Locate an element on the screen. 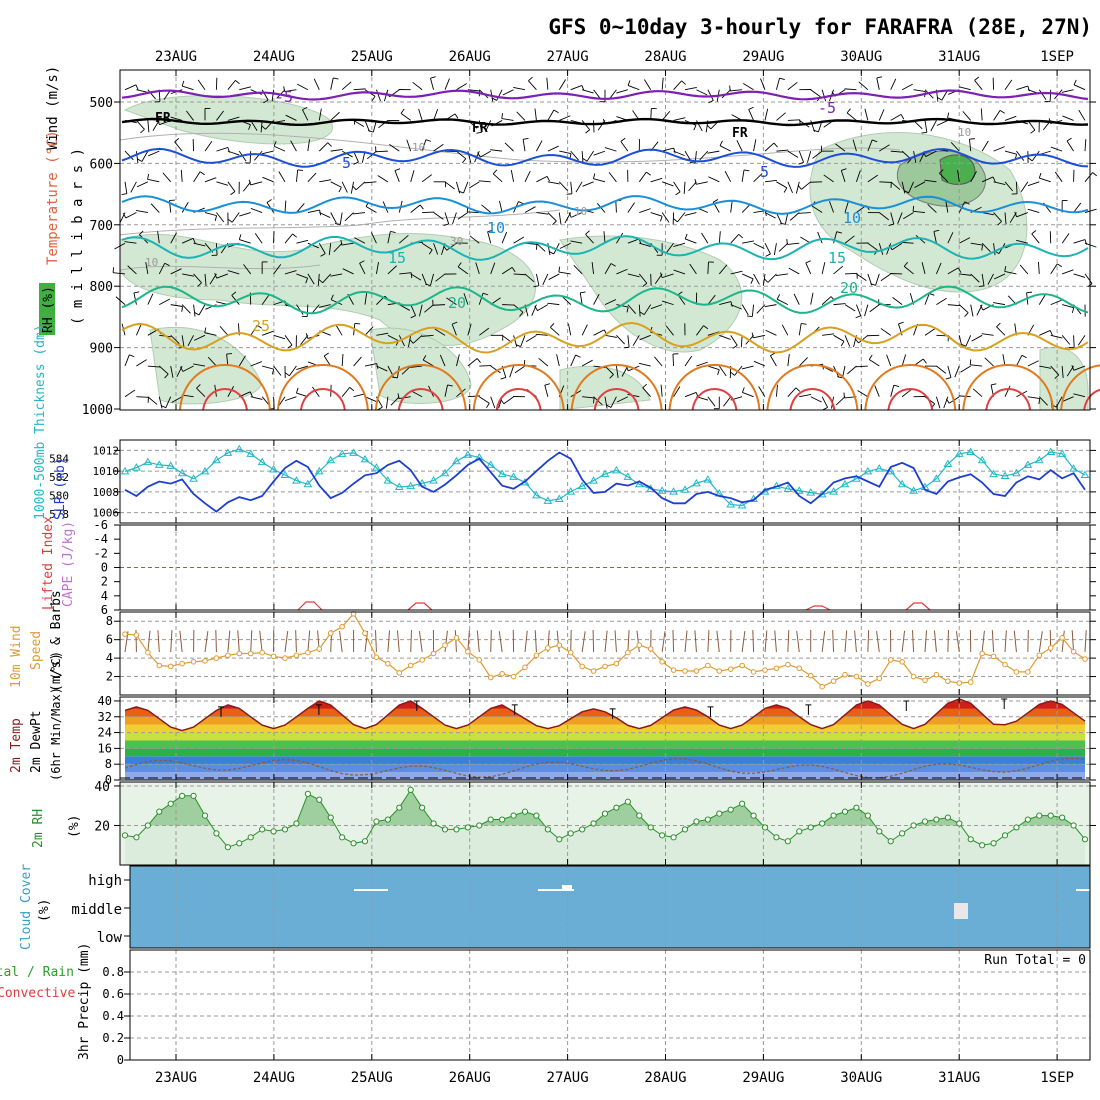  thickness-label: 1000-500mb Thickness (dm) is located at coordinates (40, 422).